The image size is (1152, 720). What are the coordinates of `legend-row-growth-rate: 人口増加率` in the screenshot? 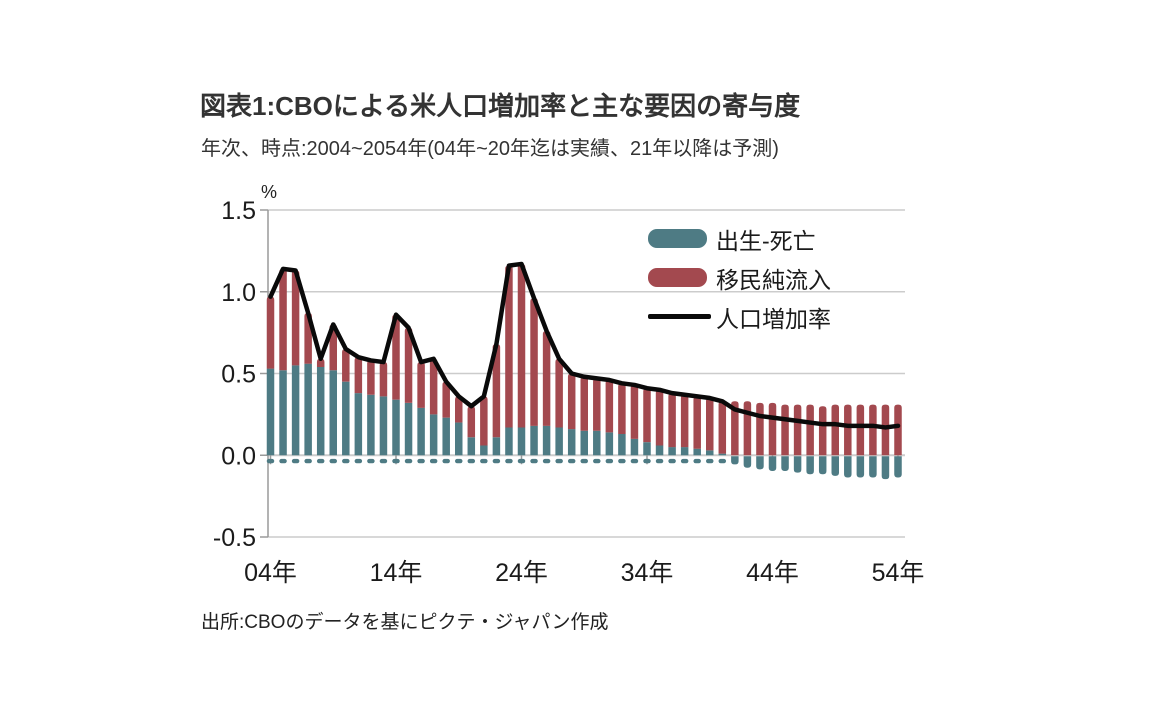 It's located at (798, 316).